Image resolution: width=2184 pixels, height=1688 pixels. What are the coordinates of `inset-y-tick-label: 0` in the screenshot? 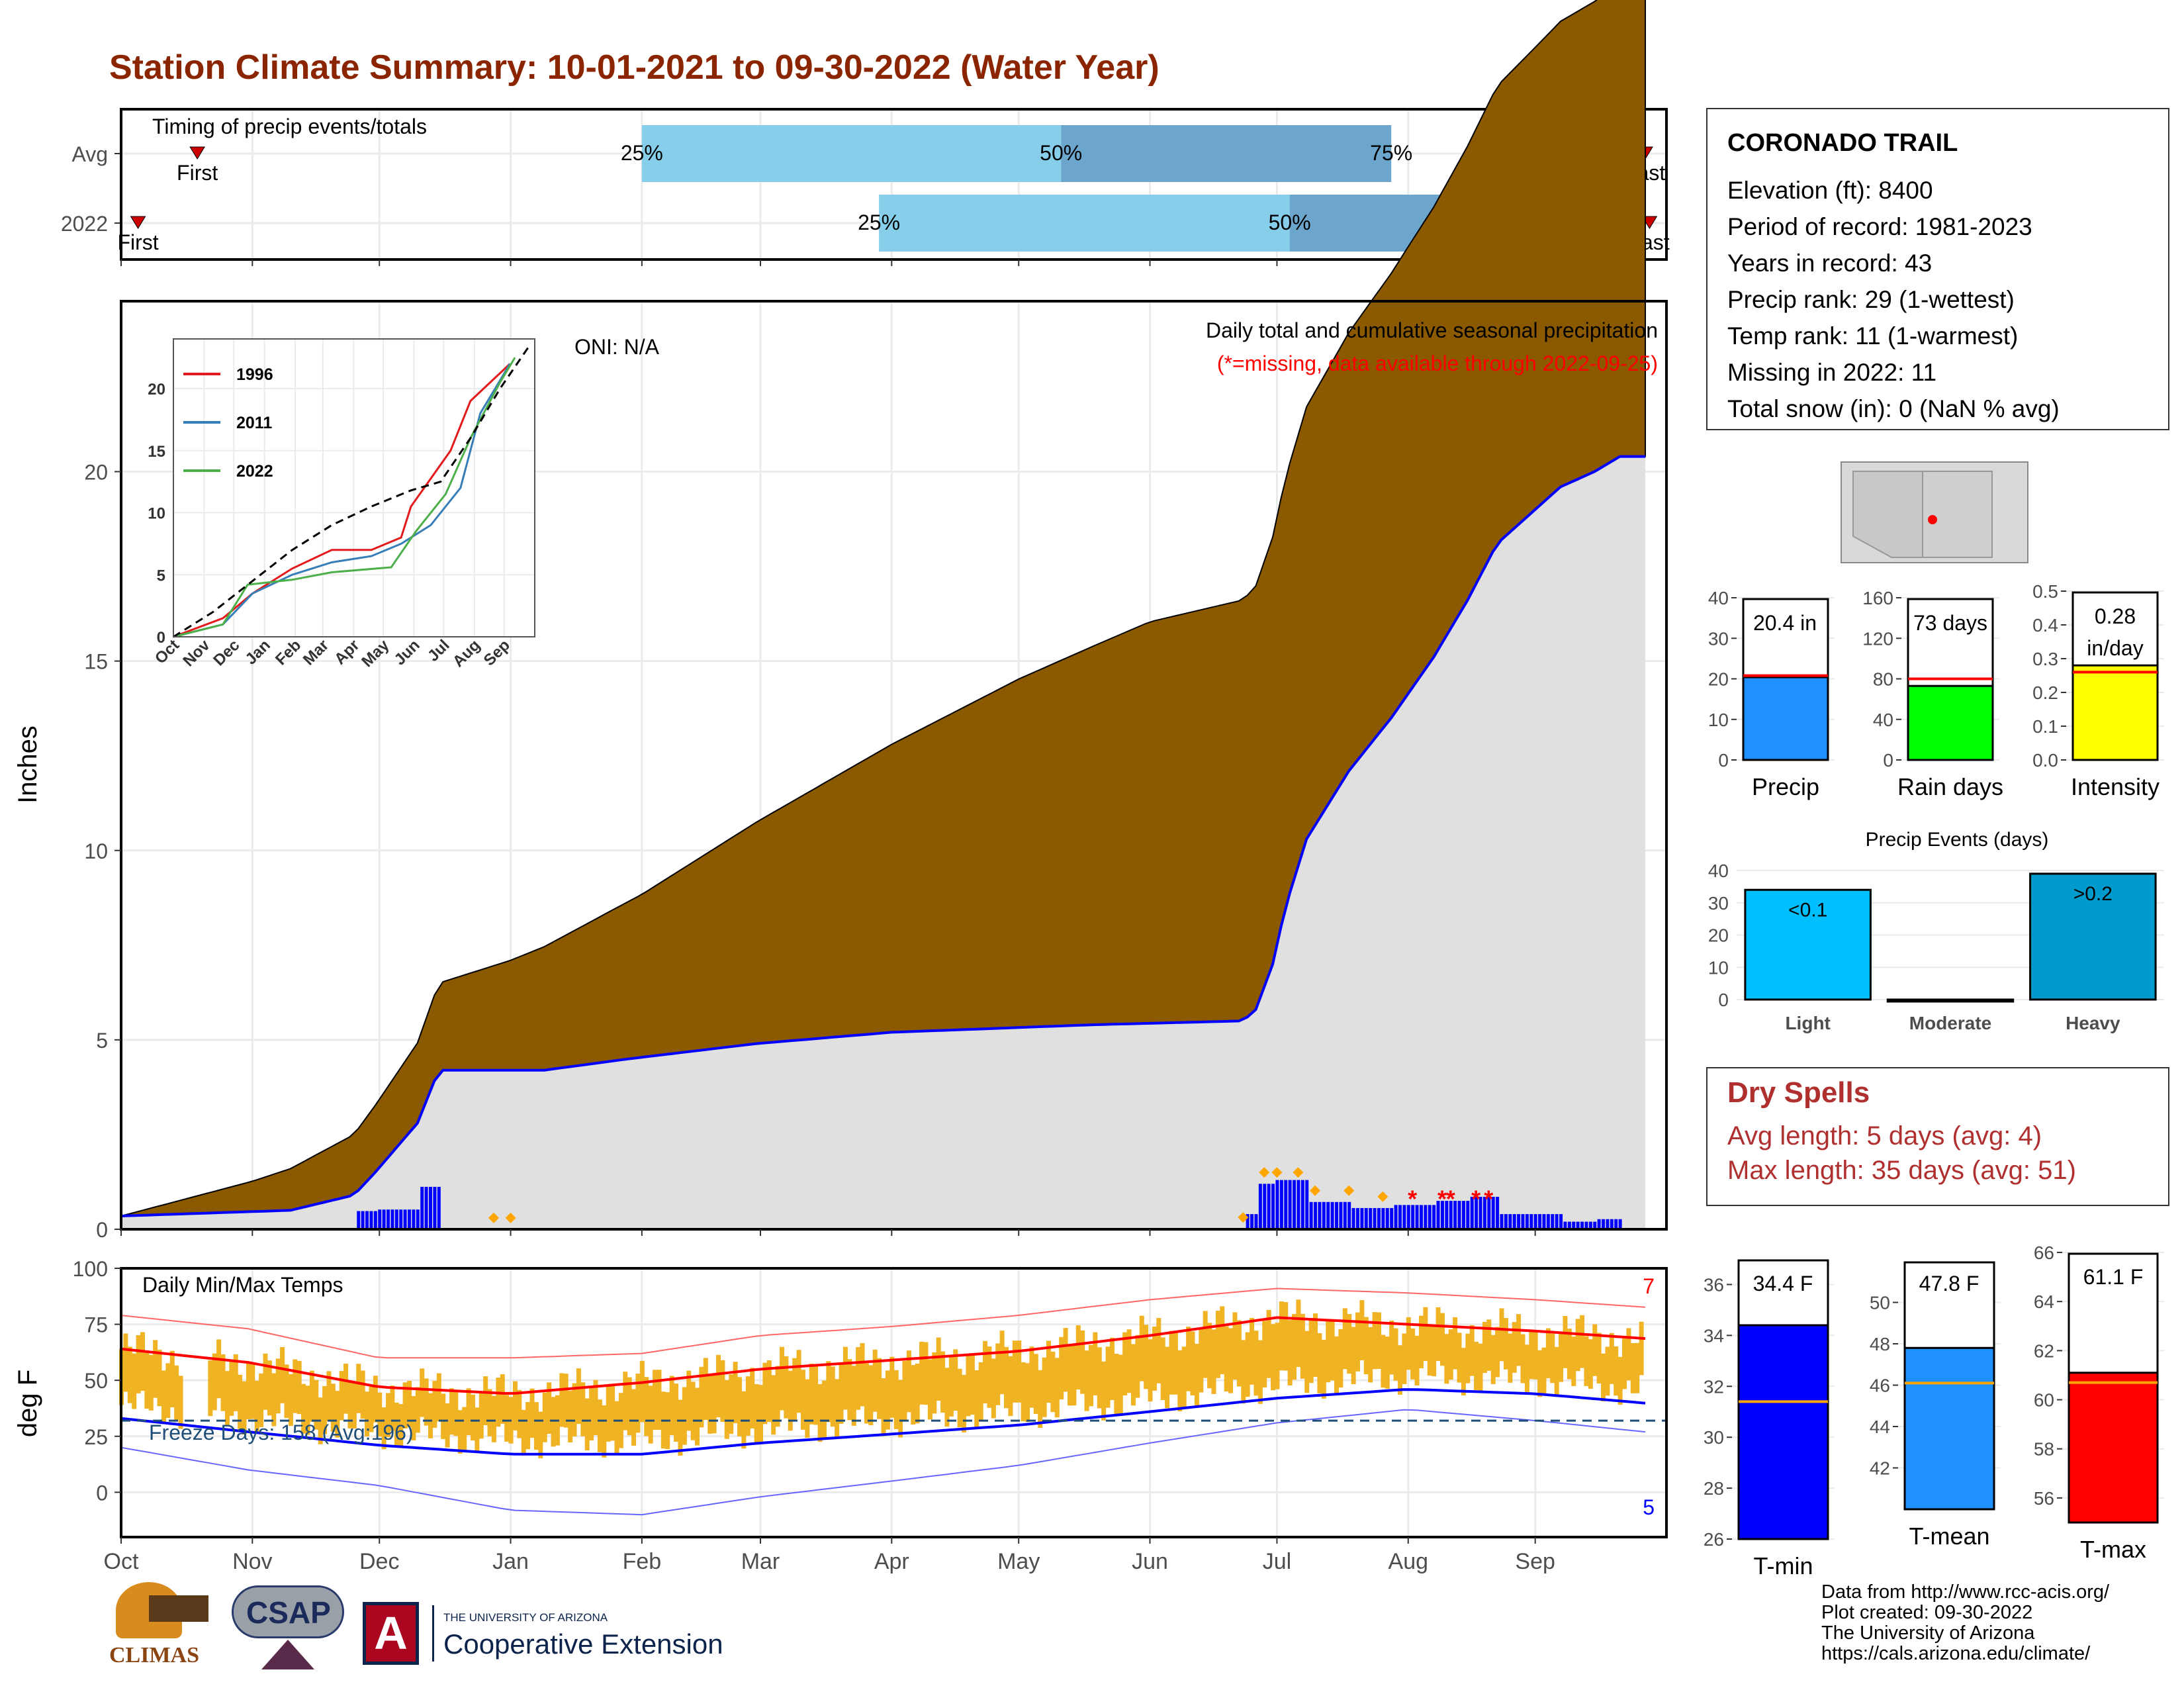 It's located at (161, 638).